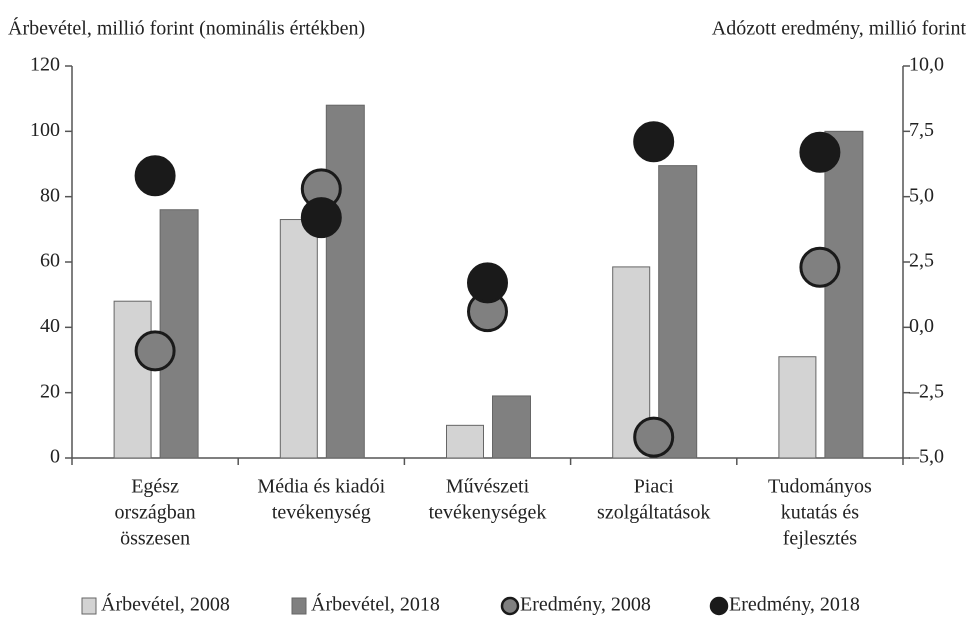  What do you see at coordinates (165, 604) in the screenshot?
I see `legend-label: Árbevétel, 2008` at bounding box center [165, 604].